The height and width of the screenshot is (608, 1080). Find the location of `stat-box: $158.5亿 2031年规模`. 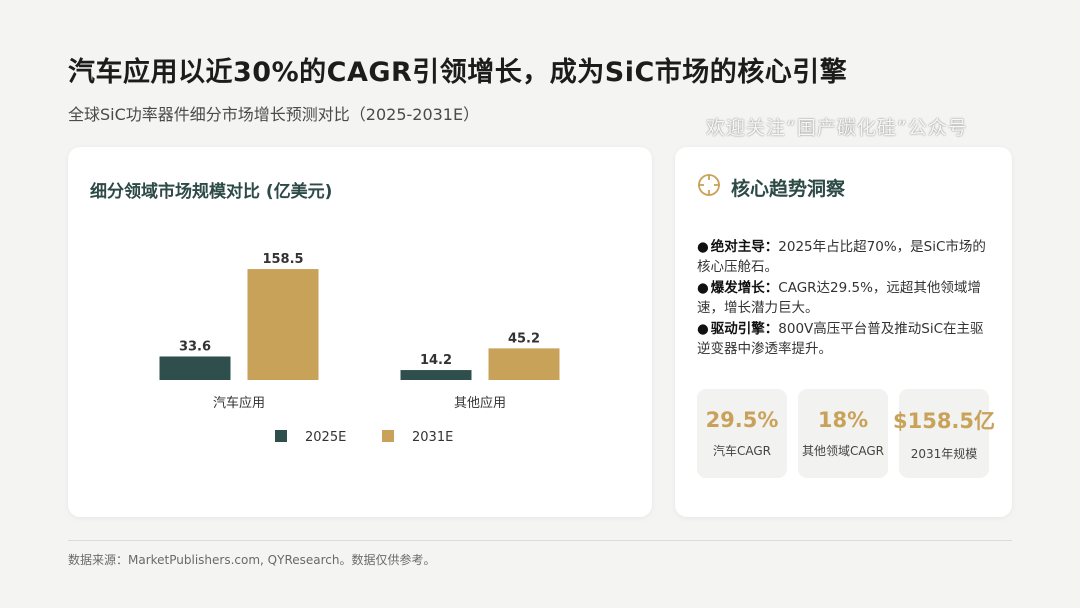

stat-box: $158.5亿 2031年规模 is located at coordinates (944, 433).